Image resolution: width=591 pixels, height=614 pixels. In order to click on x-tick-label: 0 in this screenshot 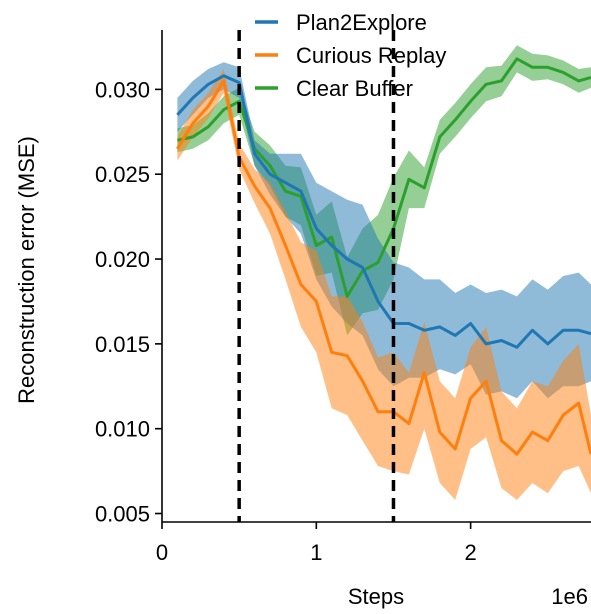, I will do `click(162, 552)`.